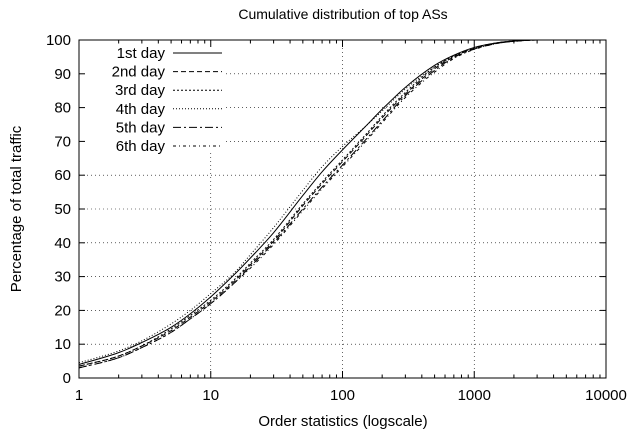 Image resolution: width=628 pixels, height=434 pixels. Describe the element at coordinates (474, 395) in the screenshot. I see `x-tick-label: 1000` at that location.